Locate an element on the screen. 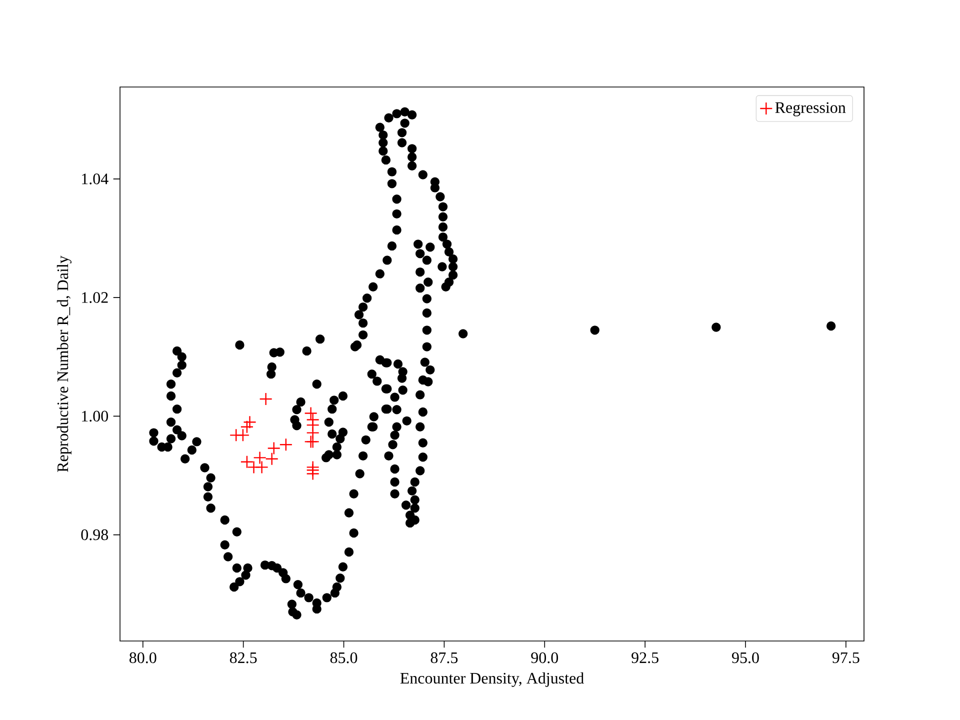  x-tick-label: 90.0 is located at coordinates (544, 658).